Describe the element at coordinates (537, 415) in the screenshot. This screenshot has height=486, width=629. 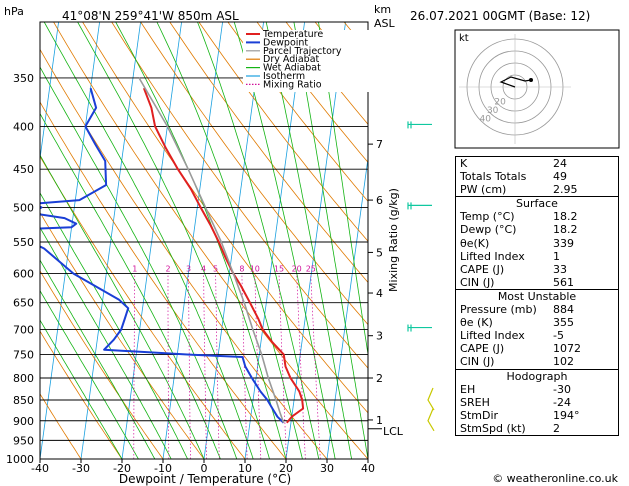
I see `hodograph-stat-row: StmDir 194°` at that location.